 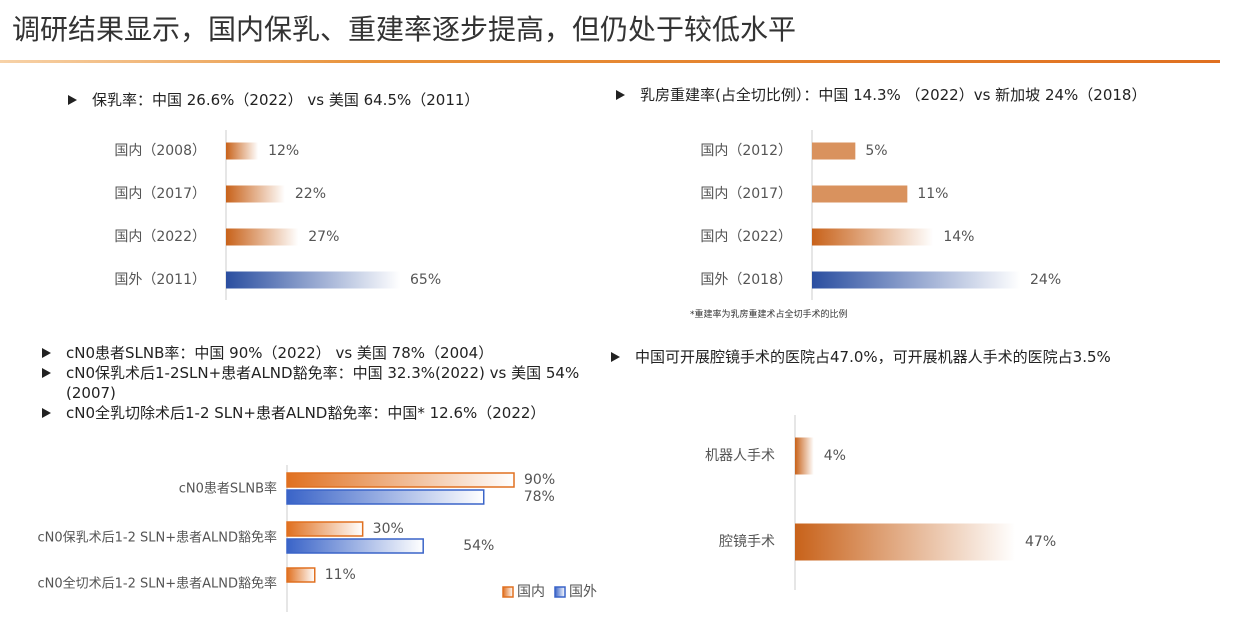 I want to click on bullet-list: 保乳率：中国 26.6%（2022） vs 美国 64.5%（2011）, so click(x=342, y=100).